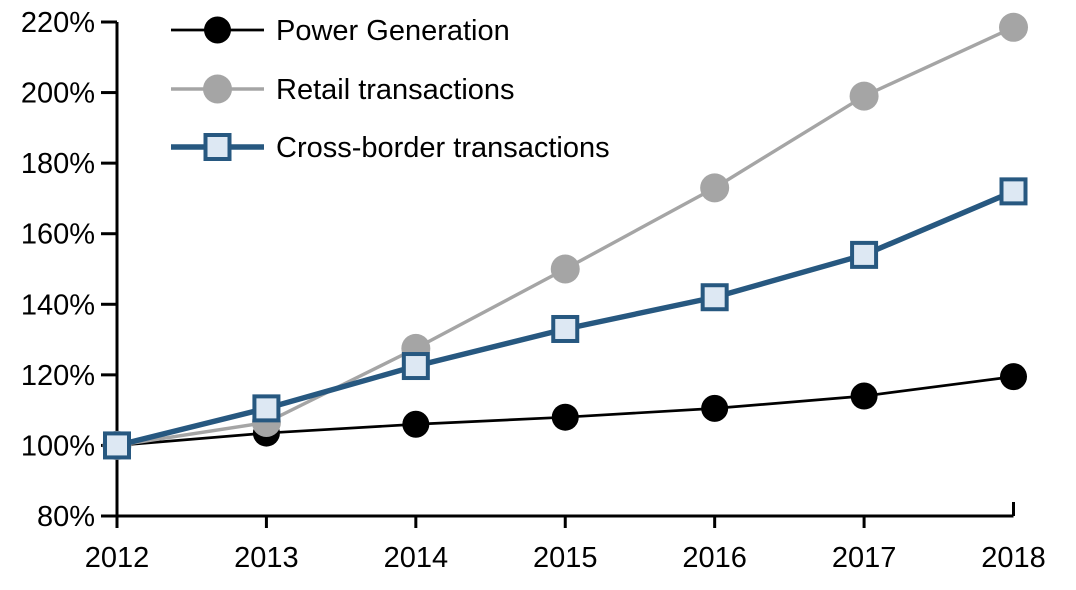 This screenshot has height=590, width=1076. What do you see at coordinates (1013, 27) in the screenshot?
I see `circle-marker-retail-transactions-2018` at bounding box center [1013, 27].